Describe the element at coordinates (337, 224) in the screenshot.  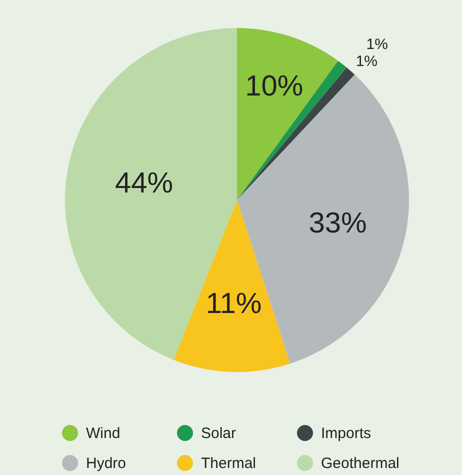
I see `data-label: 33%` at that location.